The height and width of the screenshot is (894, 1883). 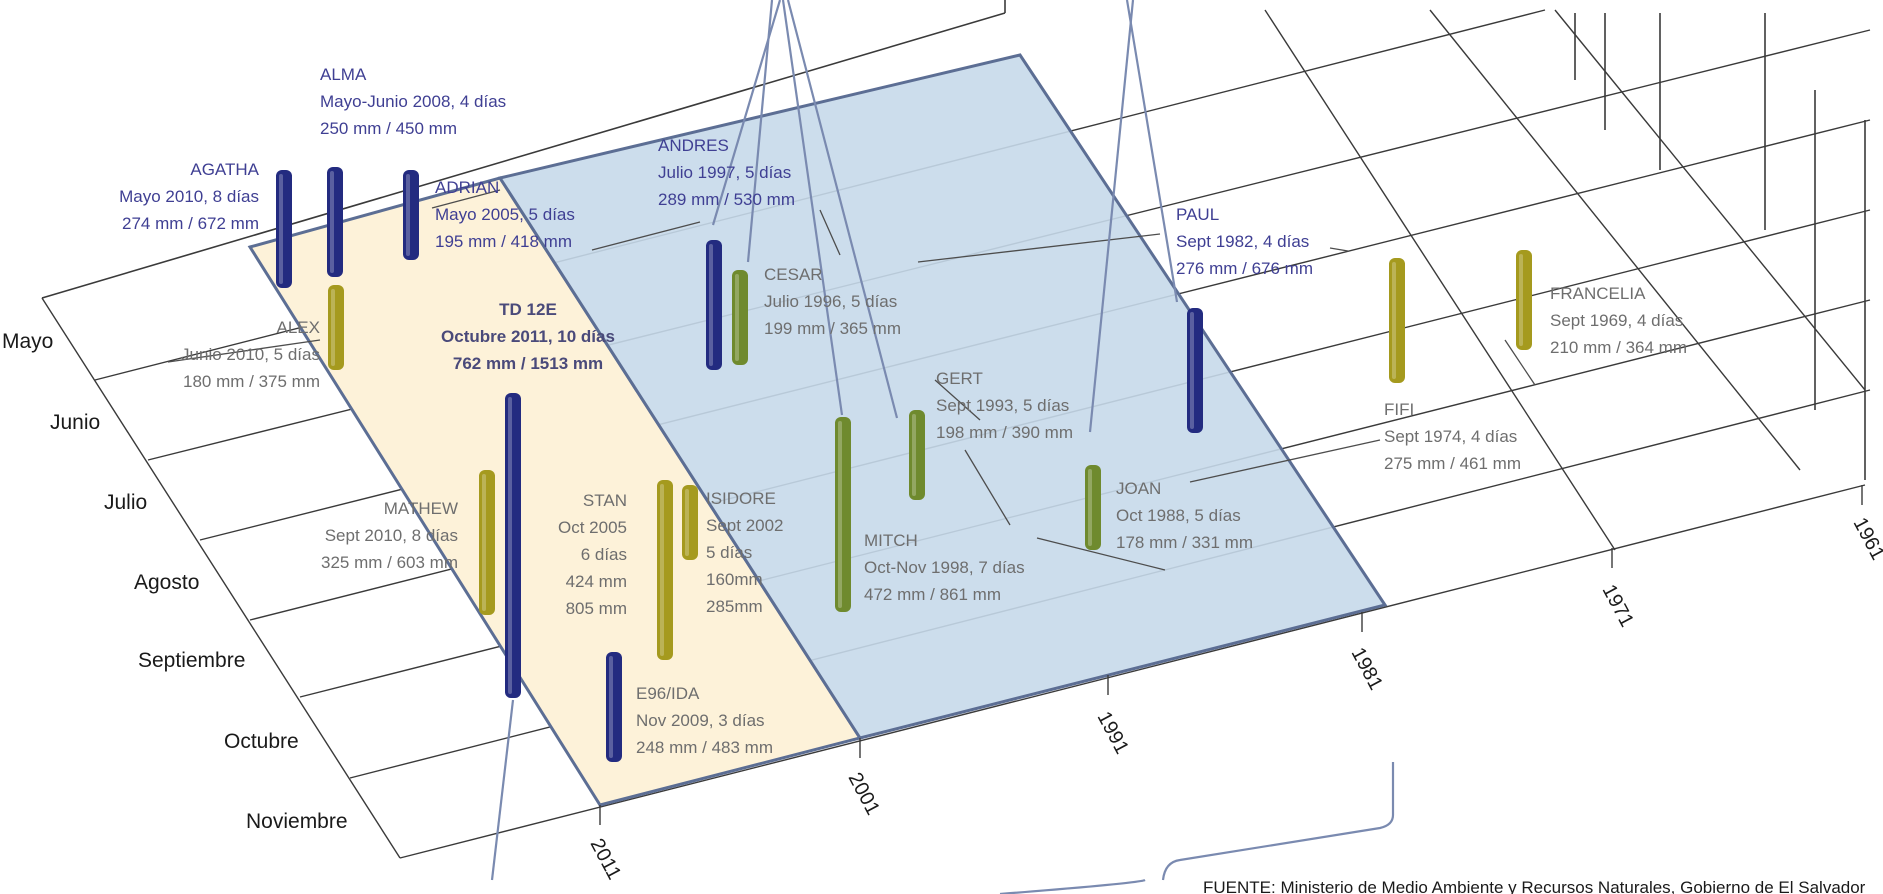 I want to click on label-line: 289 mm / 530 mm, so click(x=726, y=199).